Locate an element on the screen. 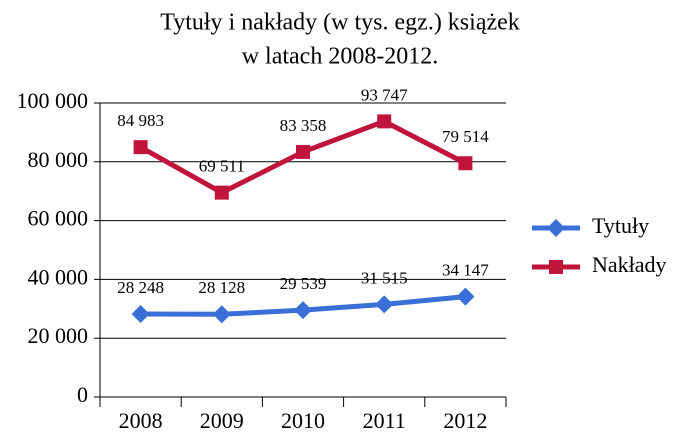 This screenshot has height=436, width=676. x-tick-label: 2012 is located at coordinates (465, 420).